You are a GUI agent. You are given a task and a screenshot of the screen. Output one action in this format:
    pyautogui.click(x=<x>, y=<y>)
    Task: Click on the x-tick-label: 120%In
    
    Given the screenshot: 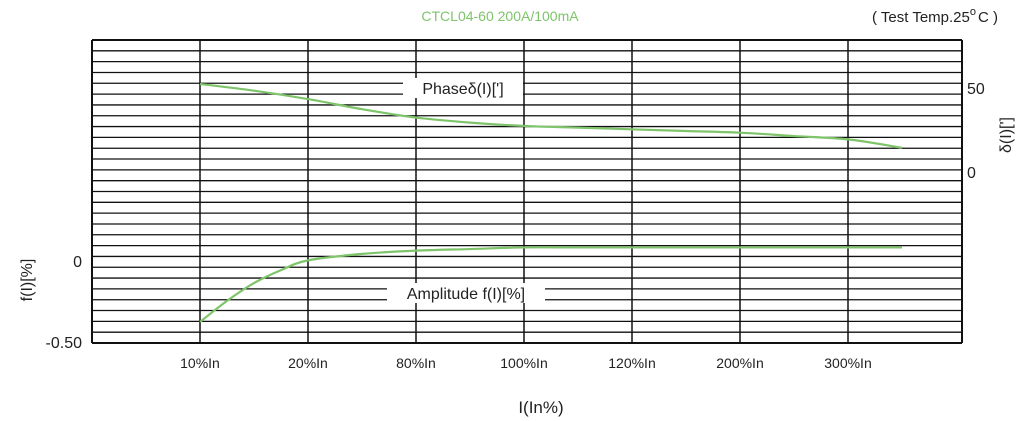 What is the action you would take?
    pyautogui.click(x=631, y=363)
    